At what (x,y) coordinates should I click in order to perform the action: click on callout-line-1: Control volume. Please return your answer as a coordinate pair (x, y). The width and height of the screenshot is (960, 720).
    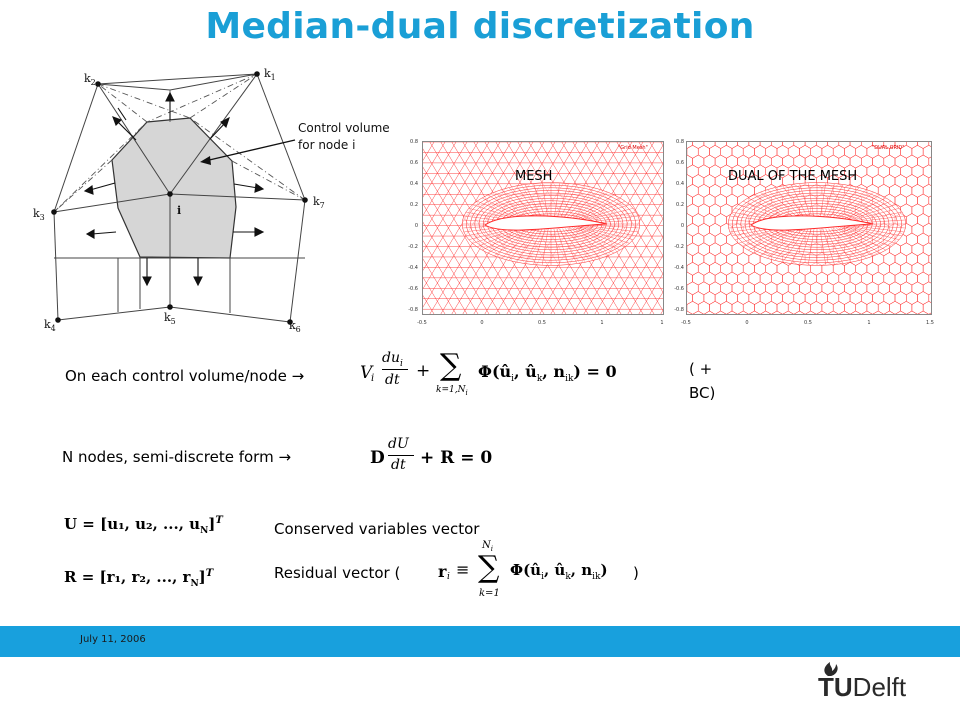
    Looking at the image, I should click on (344, 128).